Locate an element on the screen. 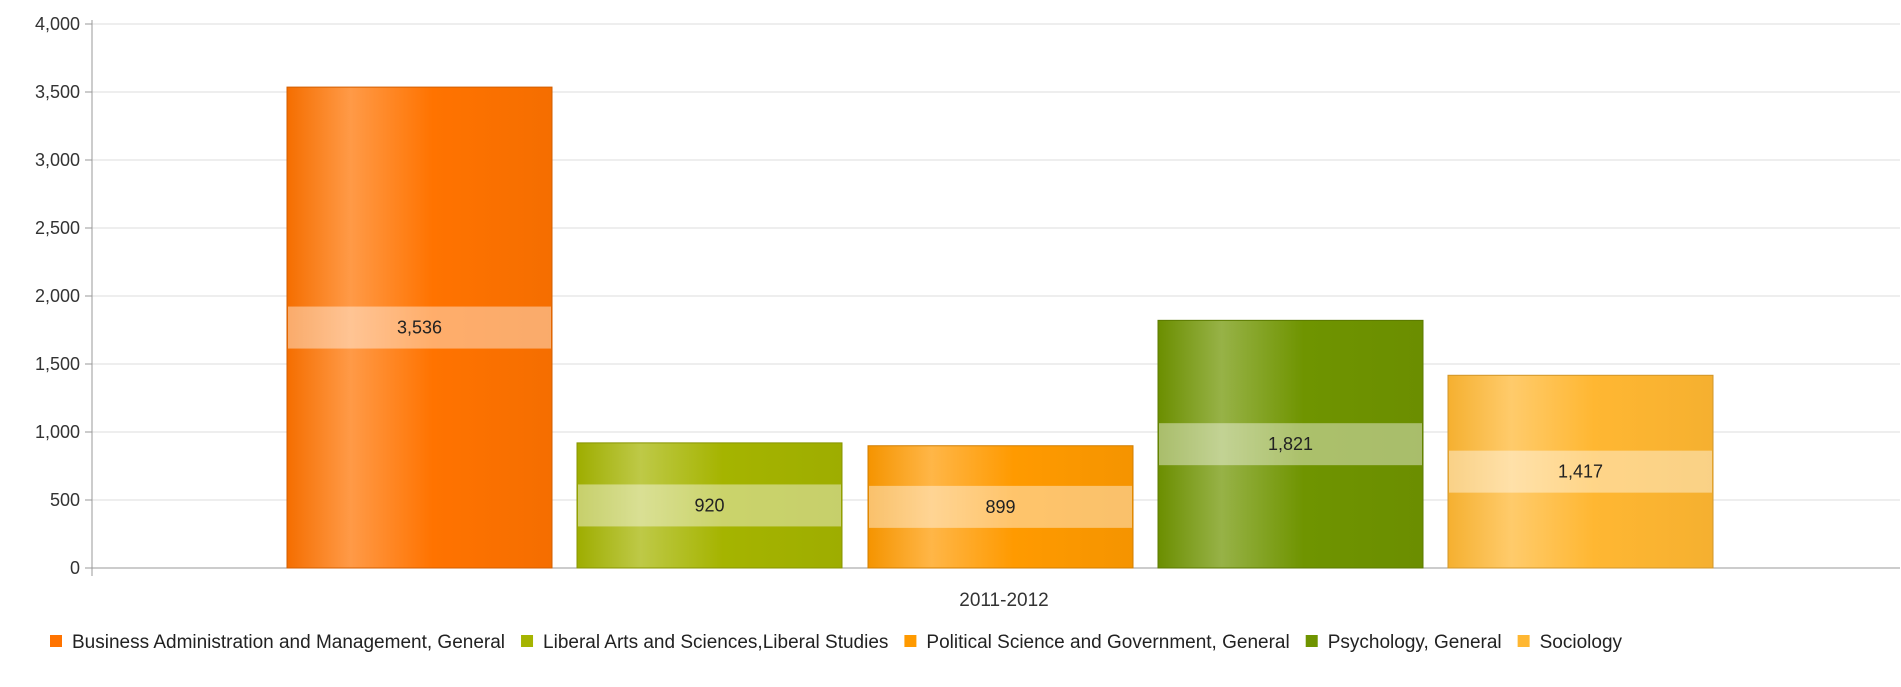 Image resolution: width=1901 pixels, height=687 pixels. y-tick-label: 3,000 is located at coordinates (57, 160).